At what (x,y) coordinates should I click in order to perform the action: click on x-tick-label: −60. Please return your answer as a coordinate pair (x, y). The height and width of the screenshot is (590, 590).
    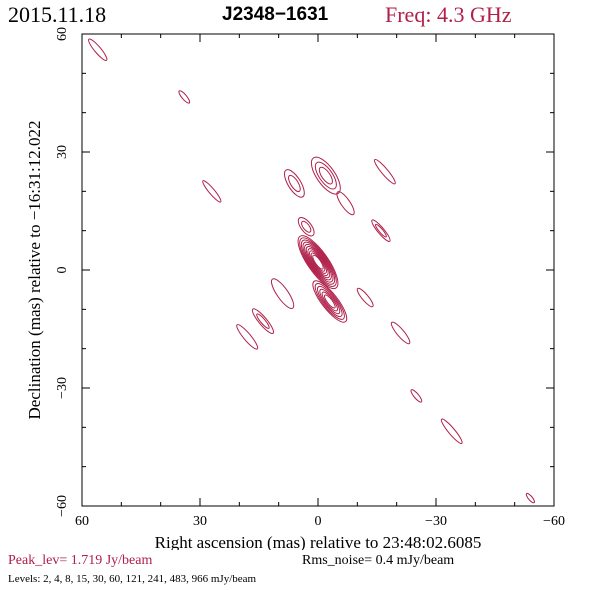
    Looking at the image, I should click on (554, 521).